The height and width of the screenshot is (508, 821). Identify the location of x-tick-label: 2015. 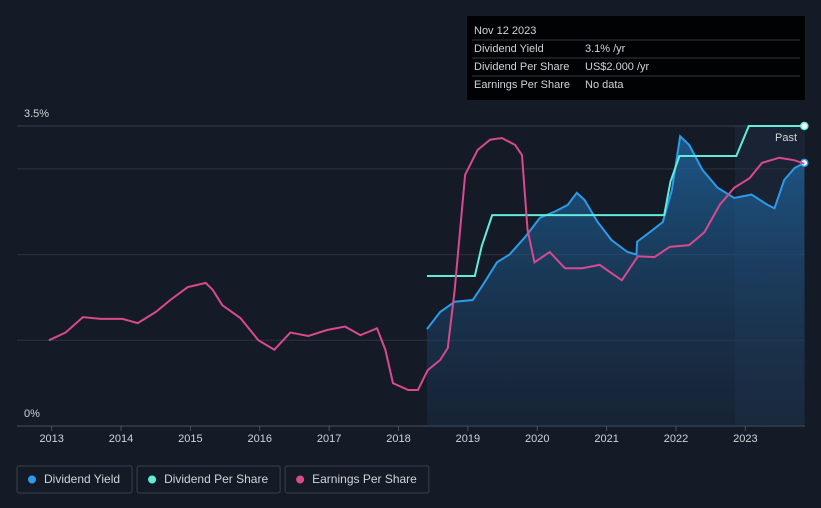
(190, 439).